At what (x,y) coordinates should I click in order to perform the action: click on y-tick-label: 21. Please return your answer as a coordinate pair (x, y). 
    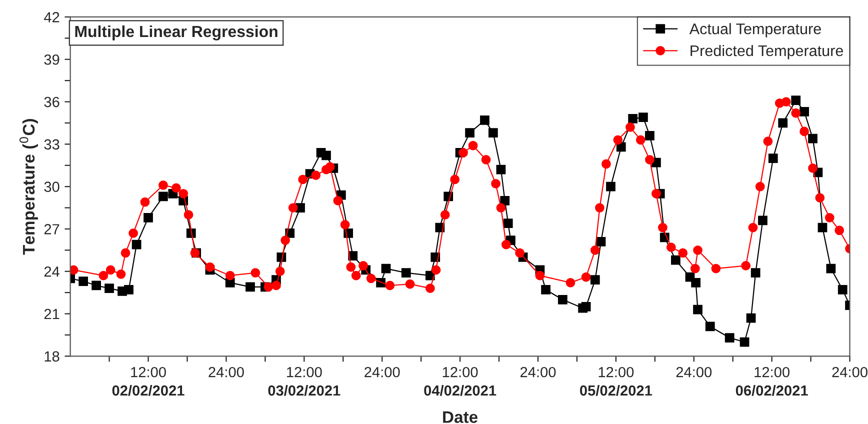
    Looking at the image, I should click on (52, 314).